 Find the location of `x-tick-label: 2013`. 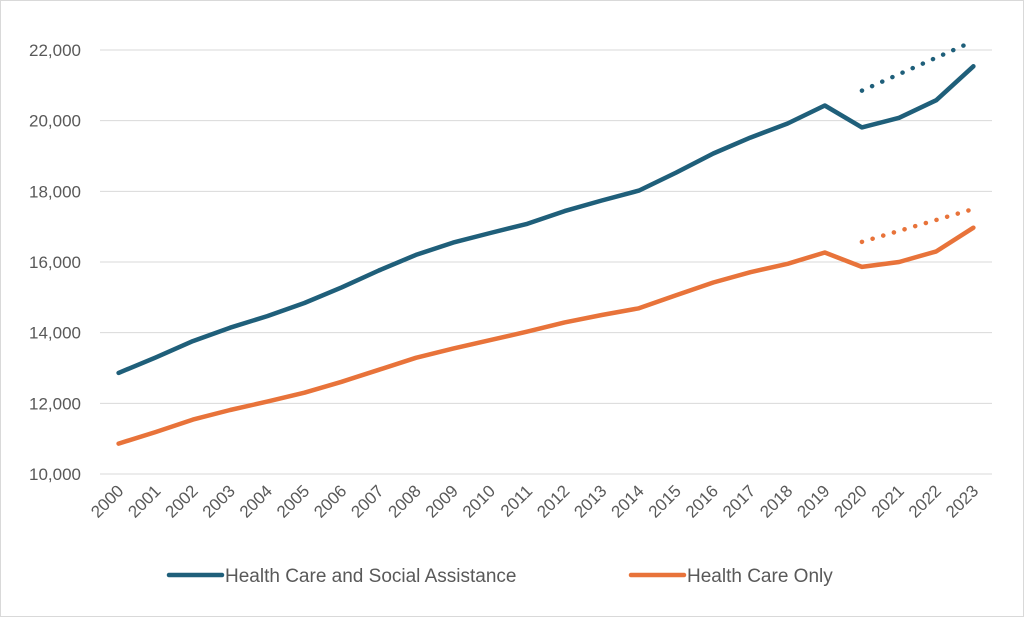

x-tick-label: 2013 is located at coordinates (590, 501).